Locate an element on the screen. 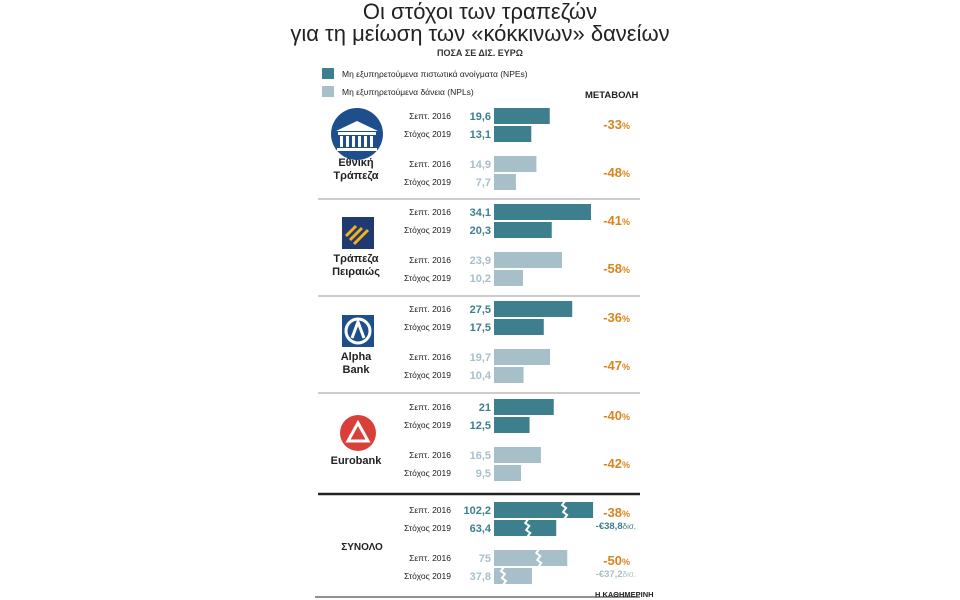 Image resolution: width=960 pixels, height=600 pixels. absolute-change-npl: -€37,2δισ. is located at coordinates (616, 574).